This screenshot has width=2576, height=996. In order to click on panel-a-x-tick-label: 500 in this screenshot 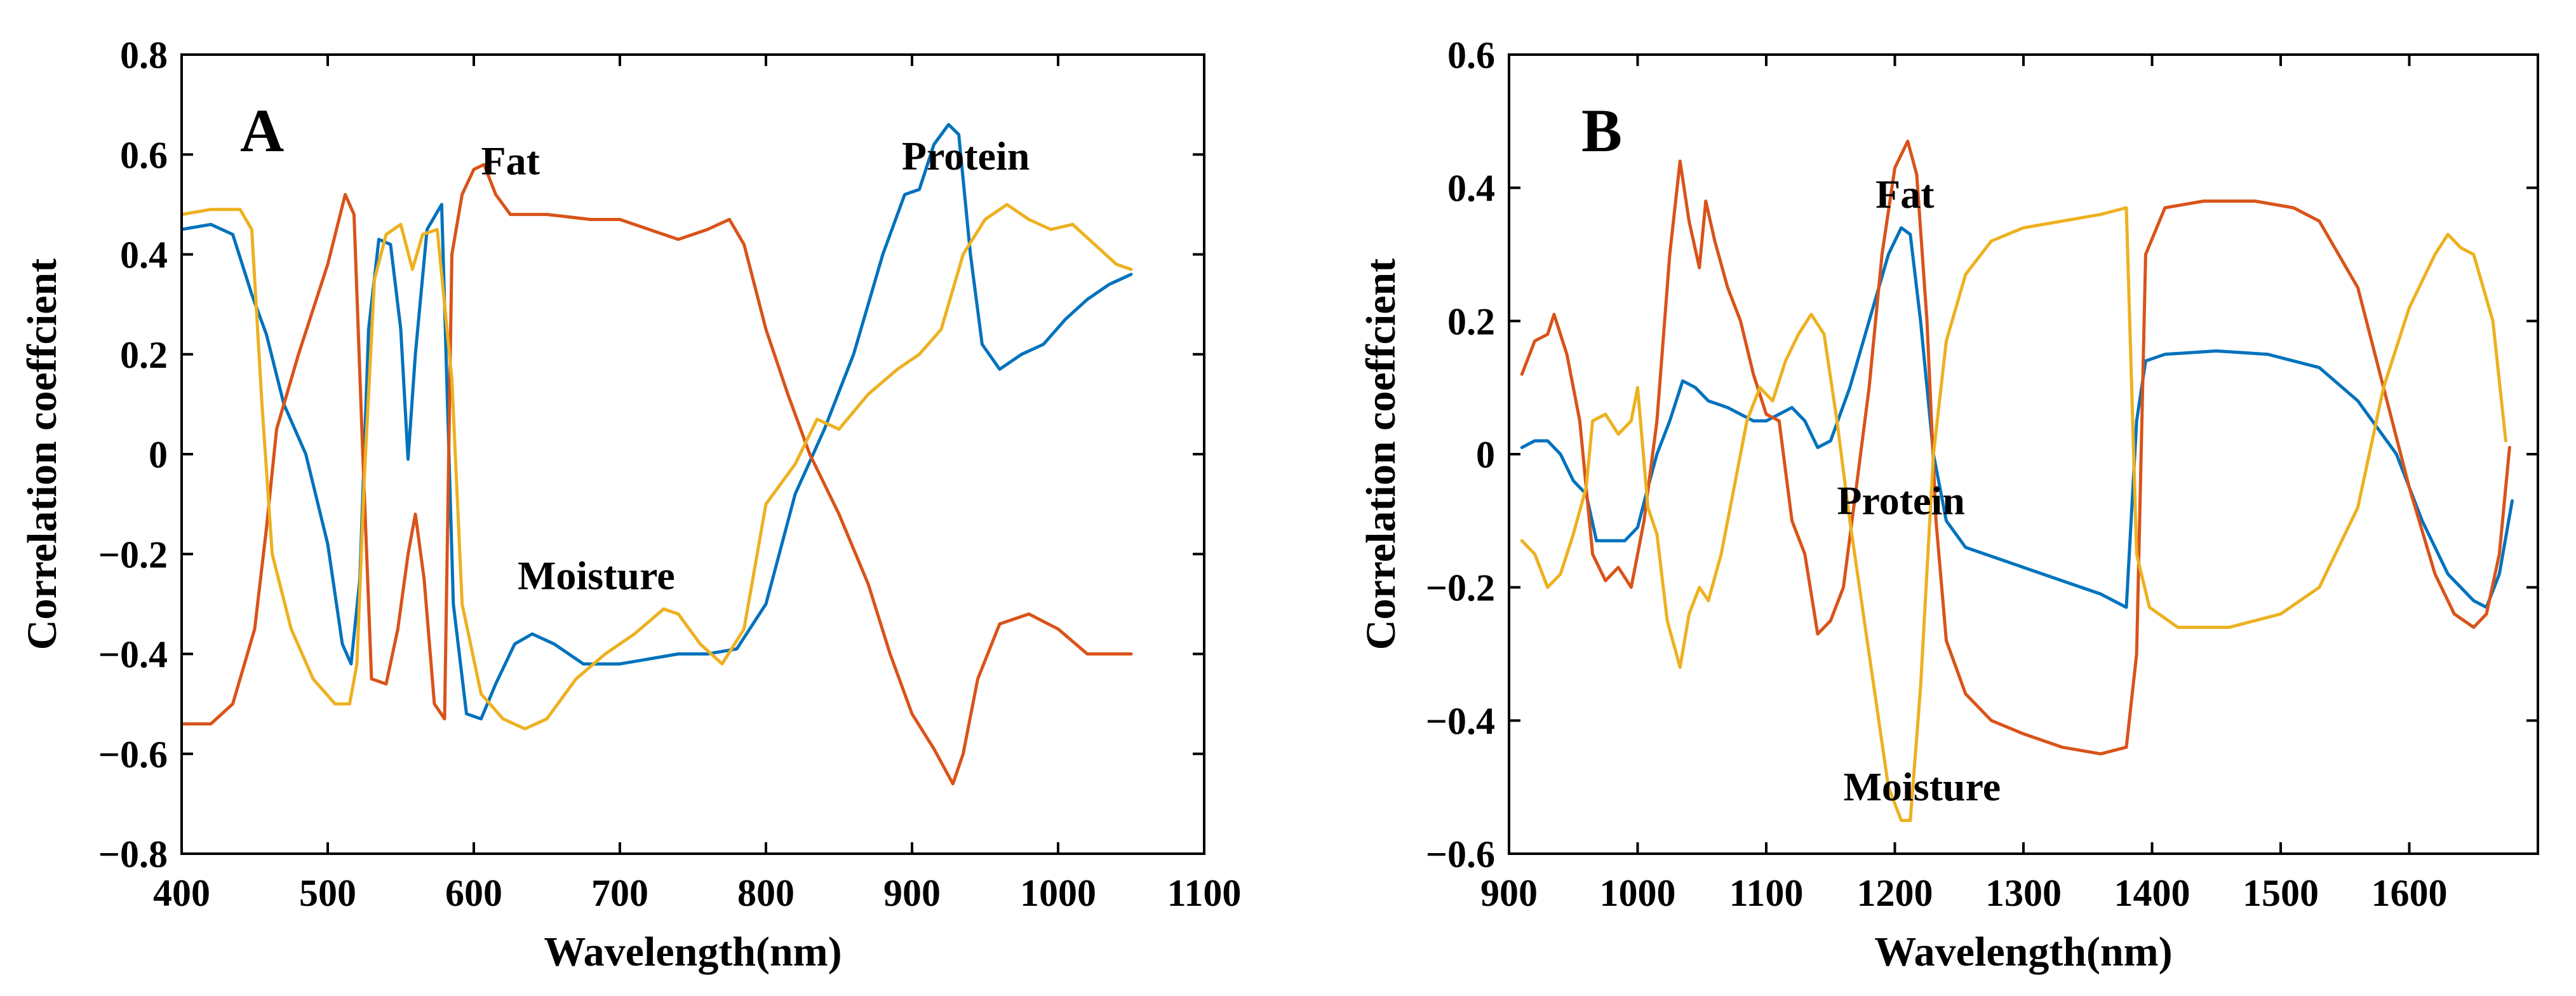, I will do `click(328, 893)`.